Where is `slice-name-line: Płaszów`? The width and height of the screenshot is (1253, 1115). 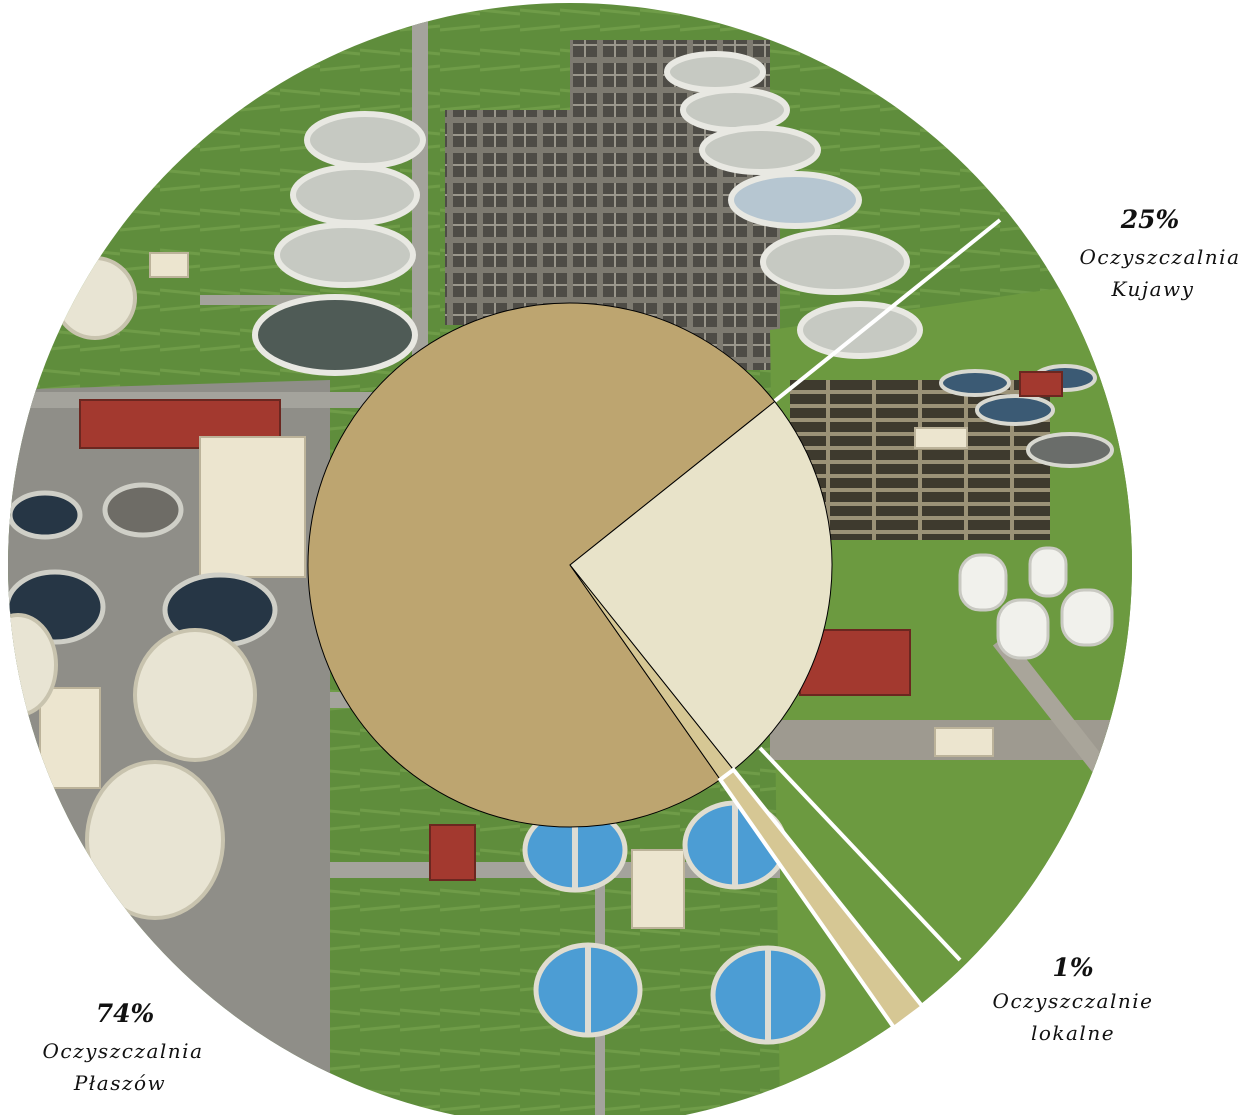
slice-name-line: Płaszów is located at coordinates (119, 1083).